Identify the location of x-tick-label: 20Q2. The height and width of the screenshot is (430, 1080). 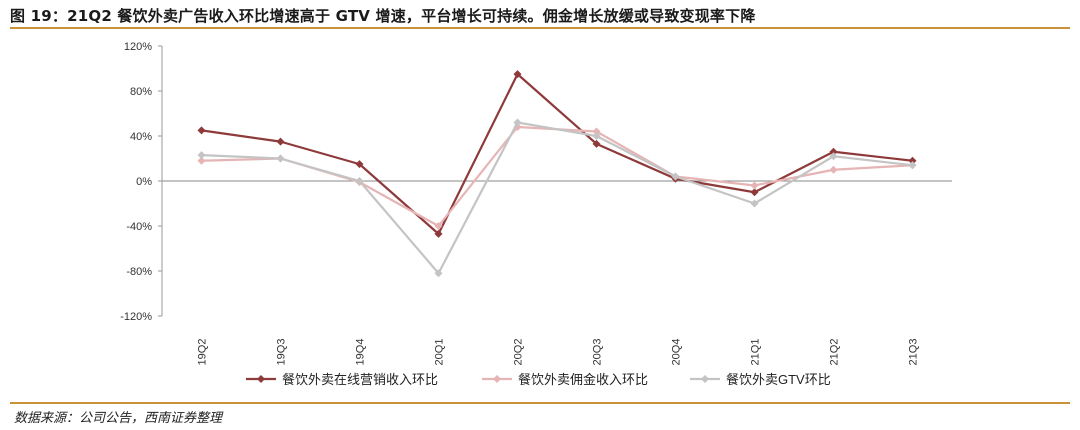
(519, 352).